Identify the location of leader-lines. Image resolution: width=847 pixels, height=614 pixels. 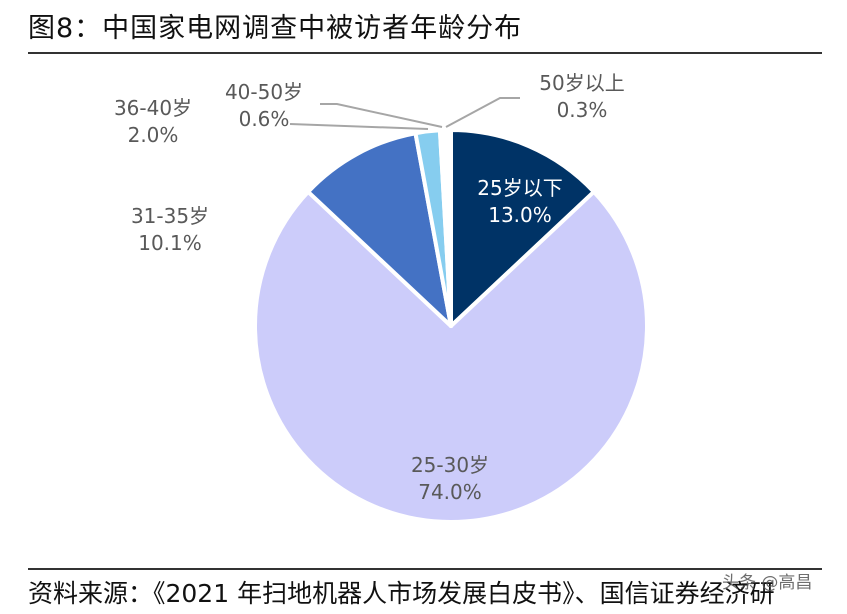
(404, 113).